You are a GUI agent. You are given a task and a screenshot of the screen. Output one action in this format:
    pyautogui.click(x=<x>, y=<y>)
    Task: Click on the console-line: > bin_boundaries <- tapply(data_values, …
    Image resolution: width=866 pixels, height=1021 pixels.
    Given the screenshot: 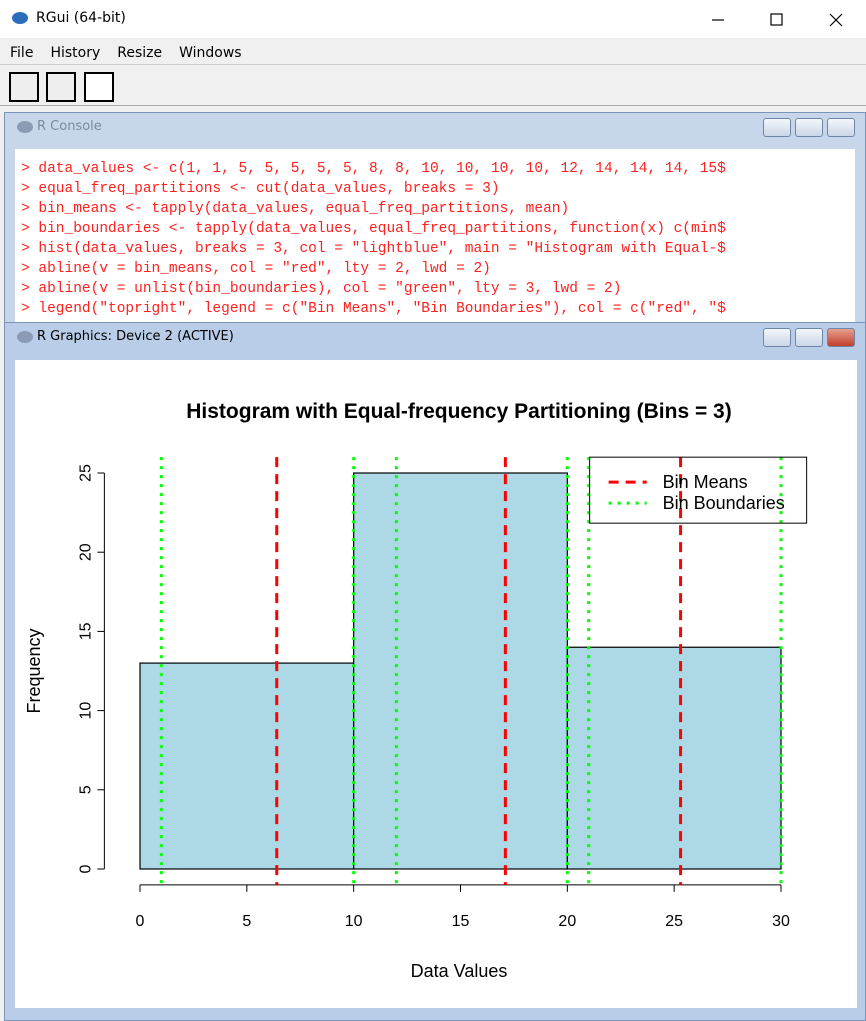 What is the action you would take?
    pyautogui.click(x=373, y=229)
    